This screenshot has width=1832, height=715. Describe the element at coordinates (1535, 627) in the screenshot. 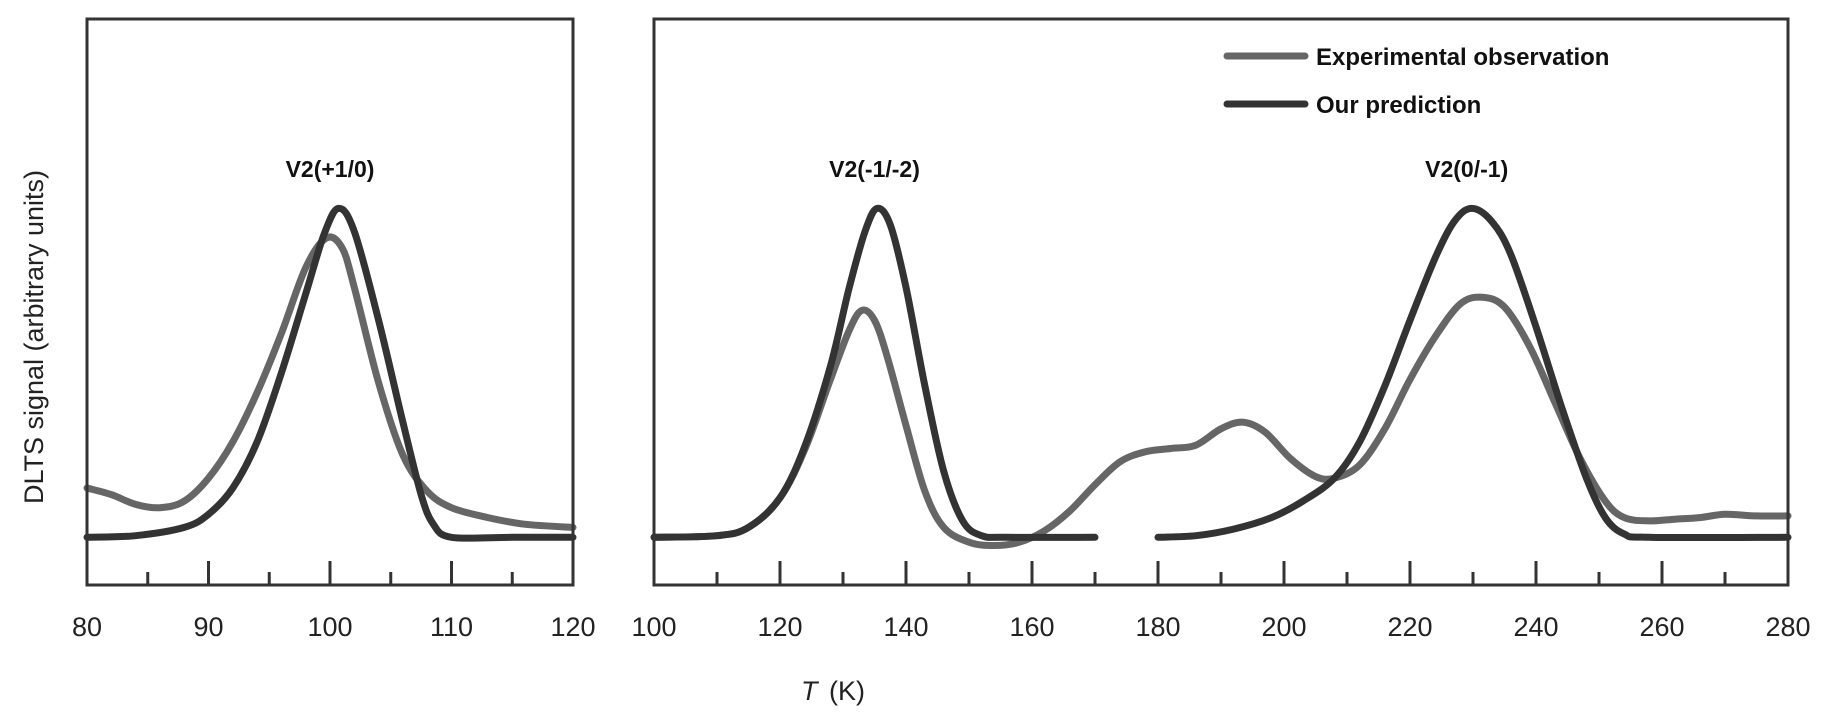

I see `right-tick-label: 240` at that location.